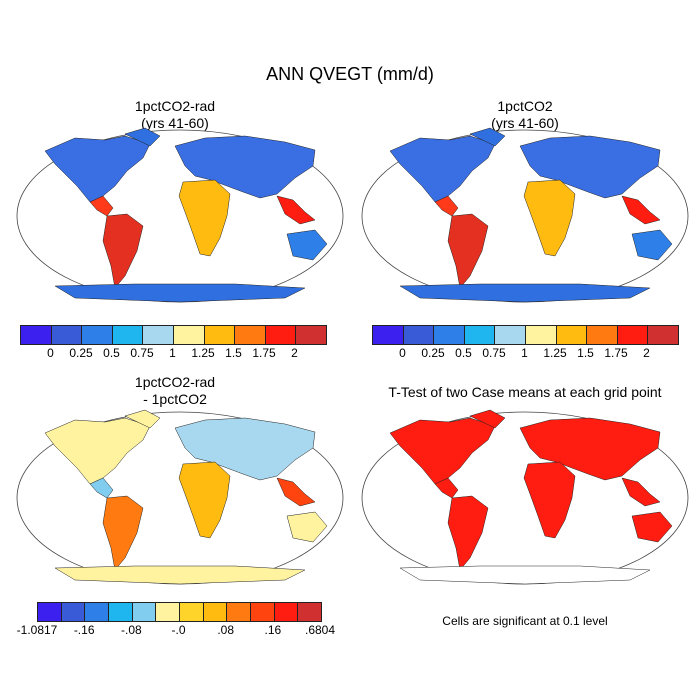 This screenshot has width=700, height=700. What do you see at coordinates (84, 630) in the screenshot?
I see `colorbar-tick-label: -.16` at bounding box center [84, 630].